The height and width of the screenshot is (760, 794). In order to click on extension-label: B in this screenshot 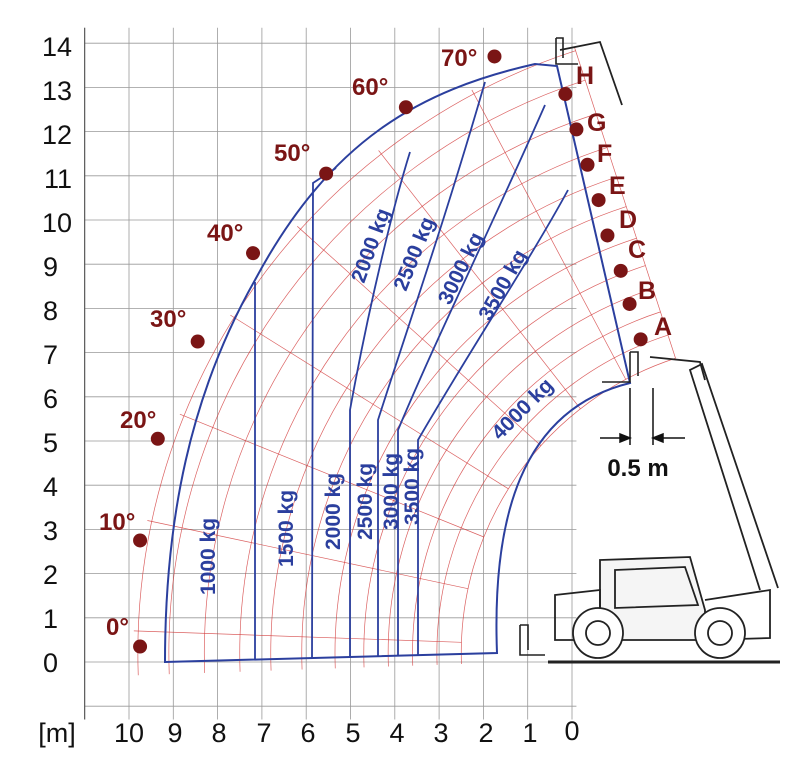, I will do `click(647, 291)`.